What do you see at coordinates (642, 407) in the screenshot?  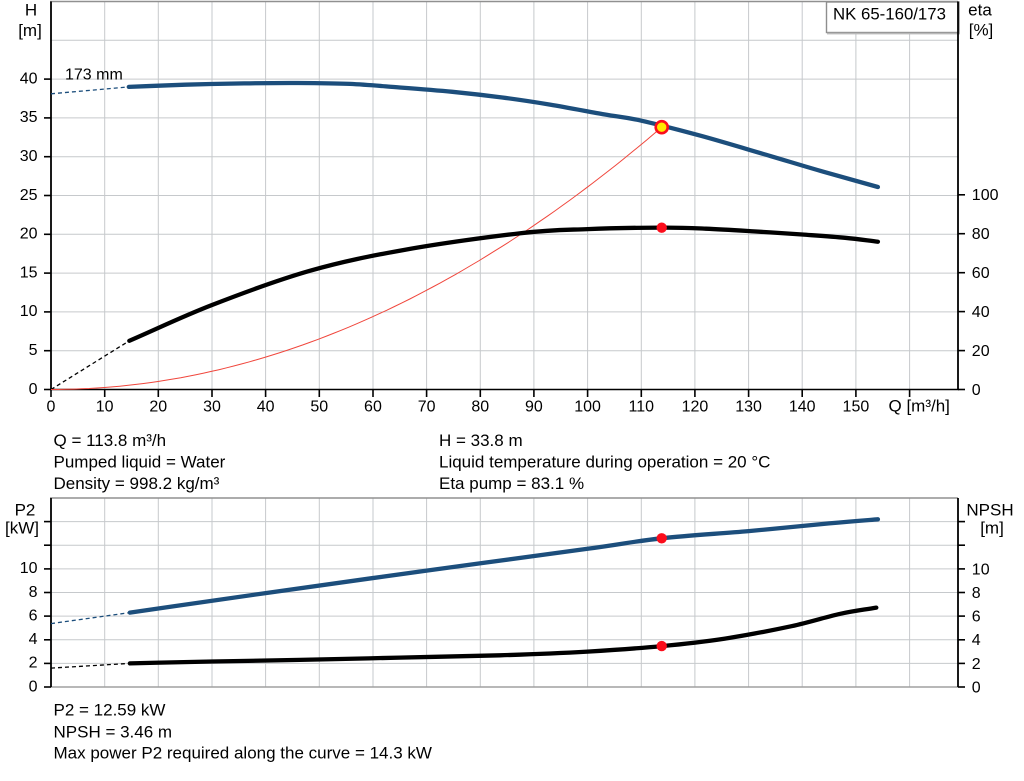 I see `svg-text: 110` at bounding box center [642, 407].